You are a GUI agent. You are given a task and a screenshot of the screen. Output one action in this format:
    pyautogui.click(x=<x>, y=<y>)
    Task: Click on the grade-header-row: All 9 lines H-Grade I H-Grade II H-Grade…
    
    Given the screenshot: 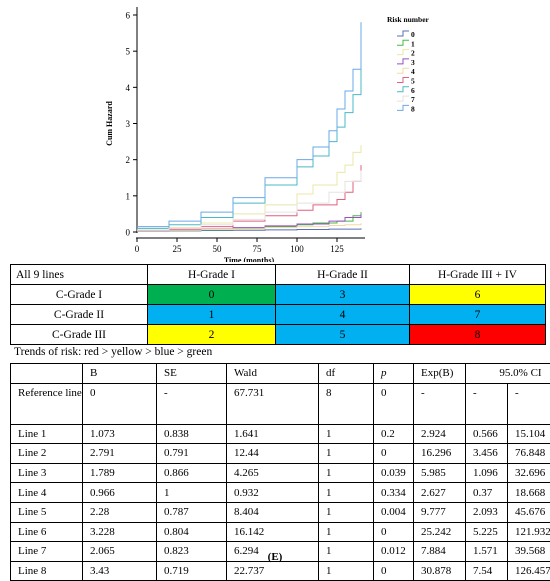 What is the action you would take?
    pyautogui.click(x=278, y=275)
    